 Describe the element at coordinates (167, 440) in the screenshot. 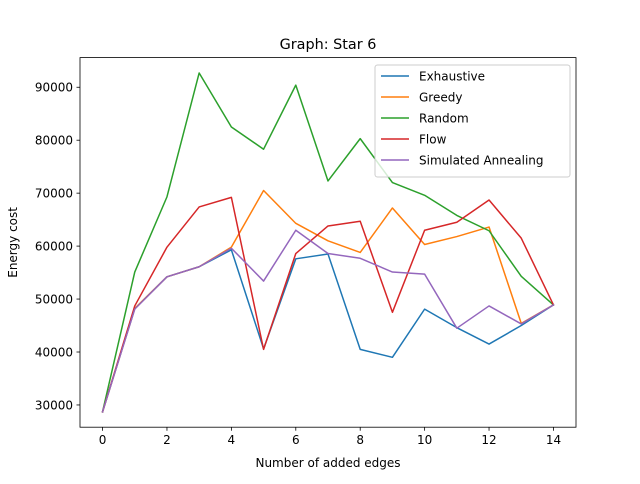

I see `x-tick-label: 2` at that location.